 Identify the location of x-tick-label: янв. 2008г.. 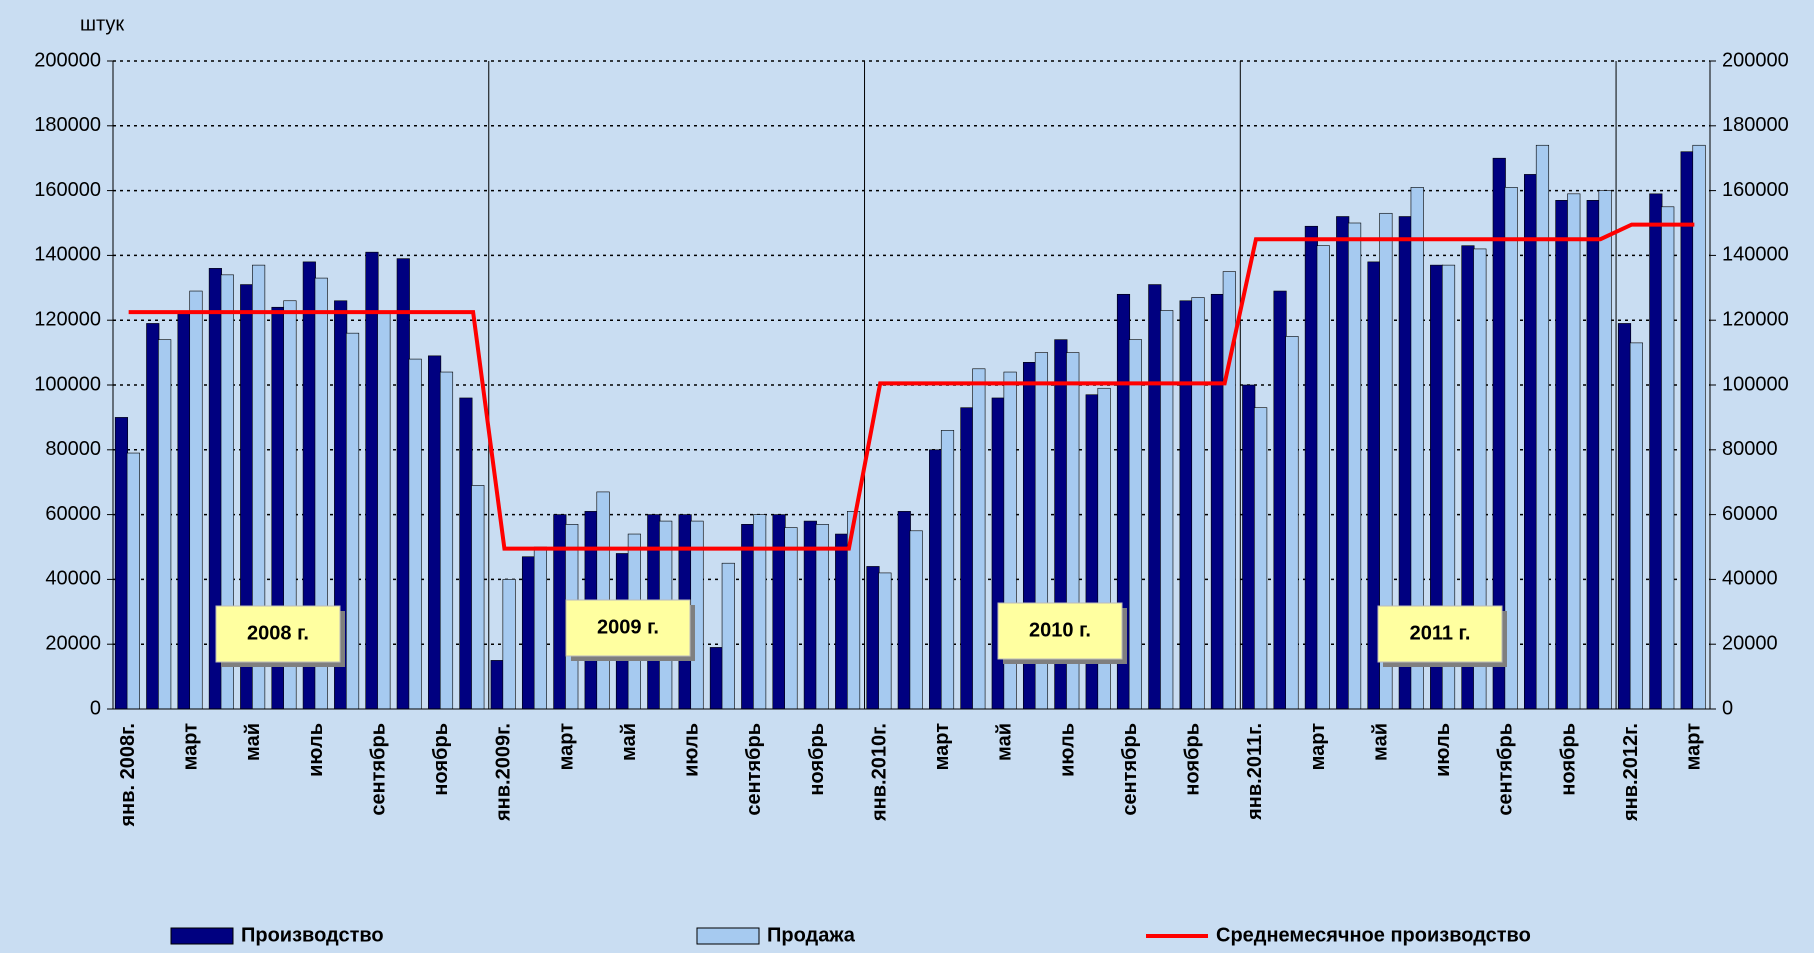
(128, 775).